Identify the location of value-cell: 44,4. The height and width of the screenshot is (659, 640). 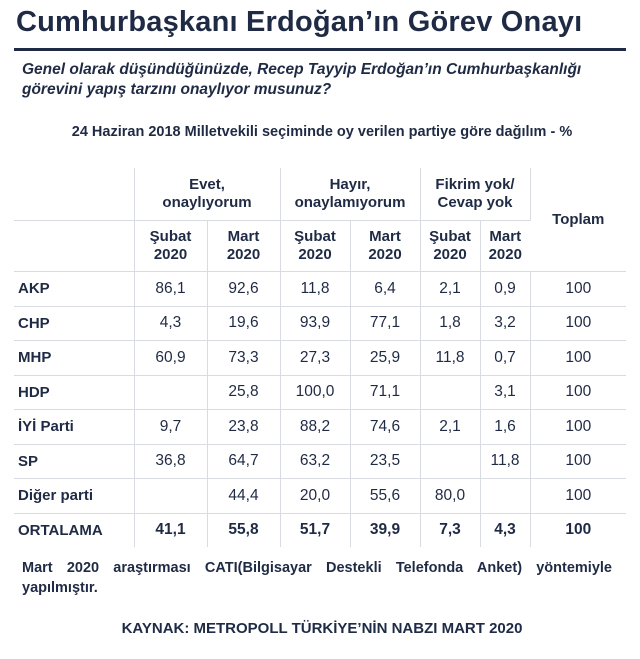
(244, 495).